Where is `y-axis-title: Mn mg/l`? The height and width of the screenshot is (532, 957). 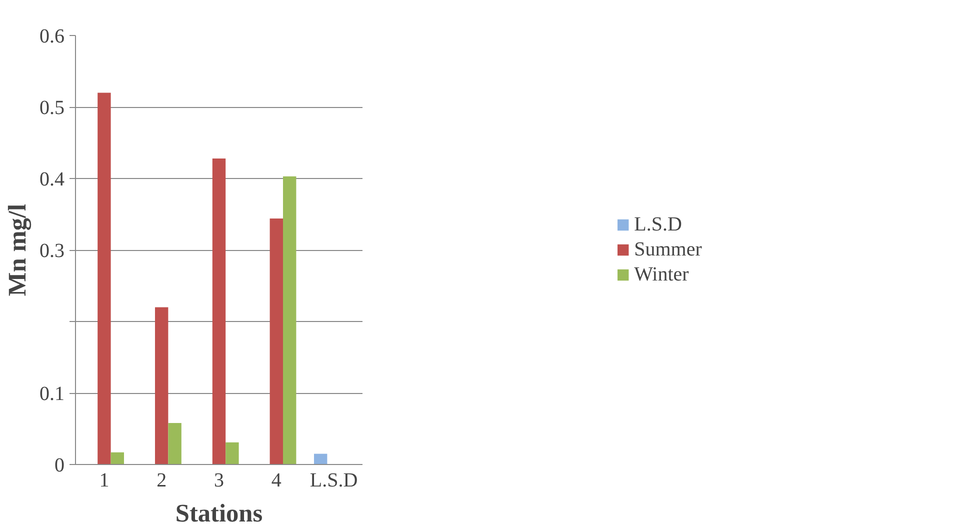
y-axis-title: Mn mg/l is located at coordinates (18, 250).